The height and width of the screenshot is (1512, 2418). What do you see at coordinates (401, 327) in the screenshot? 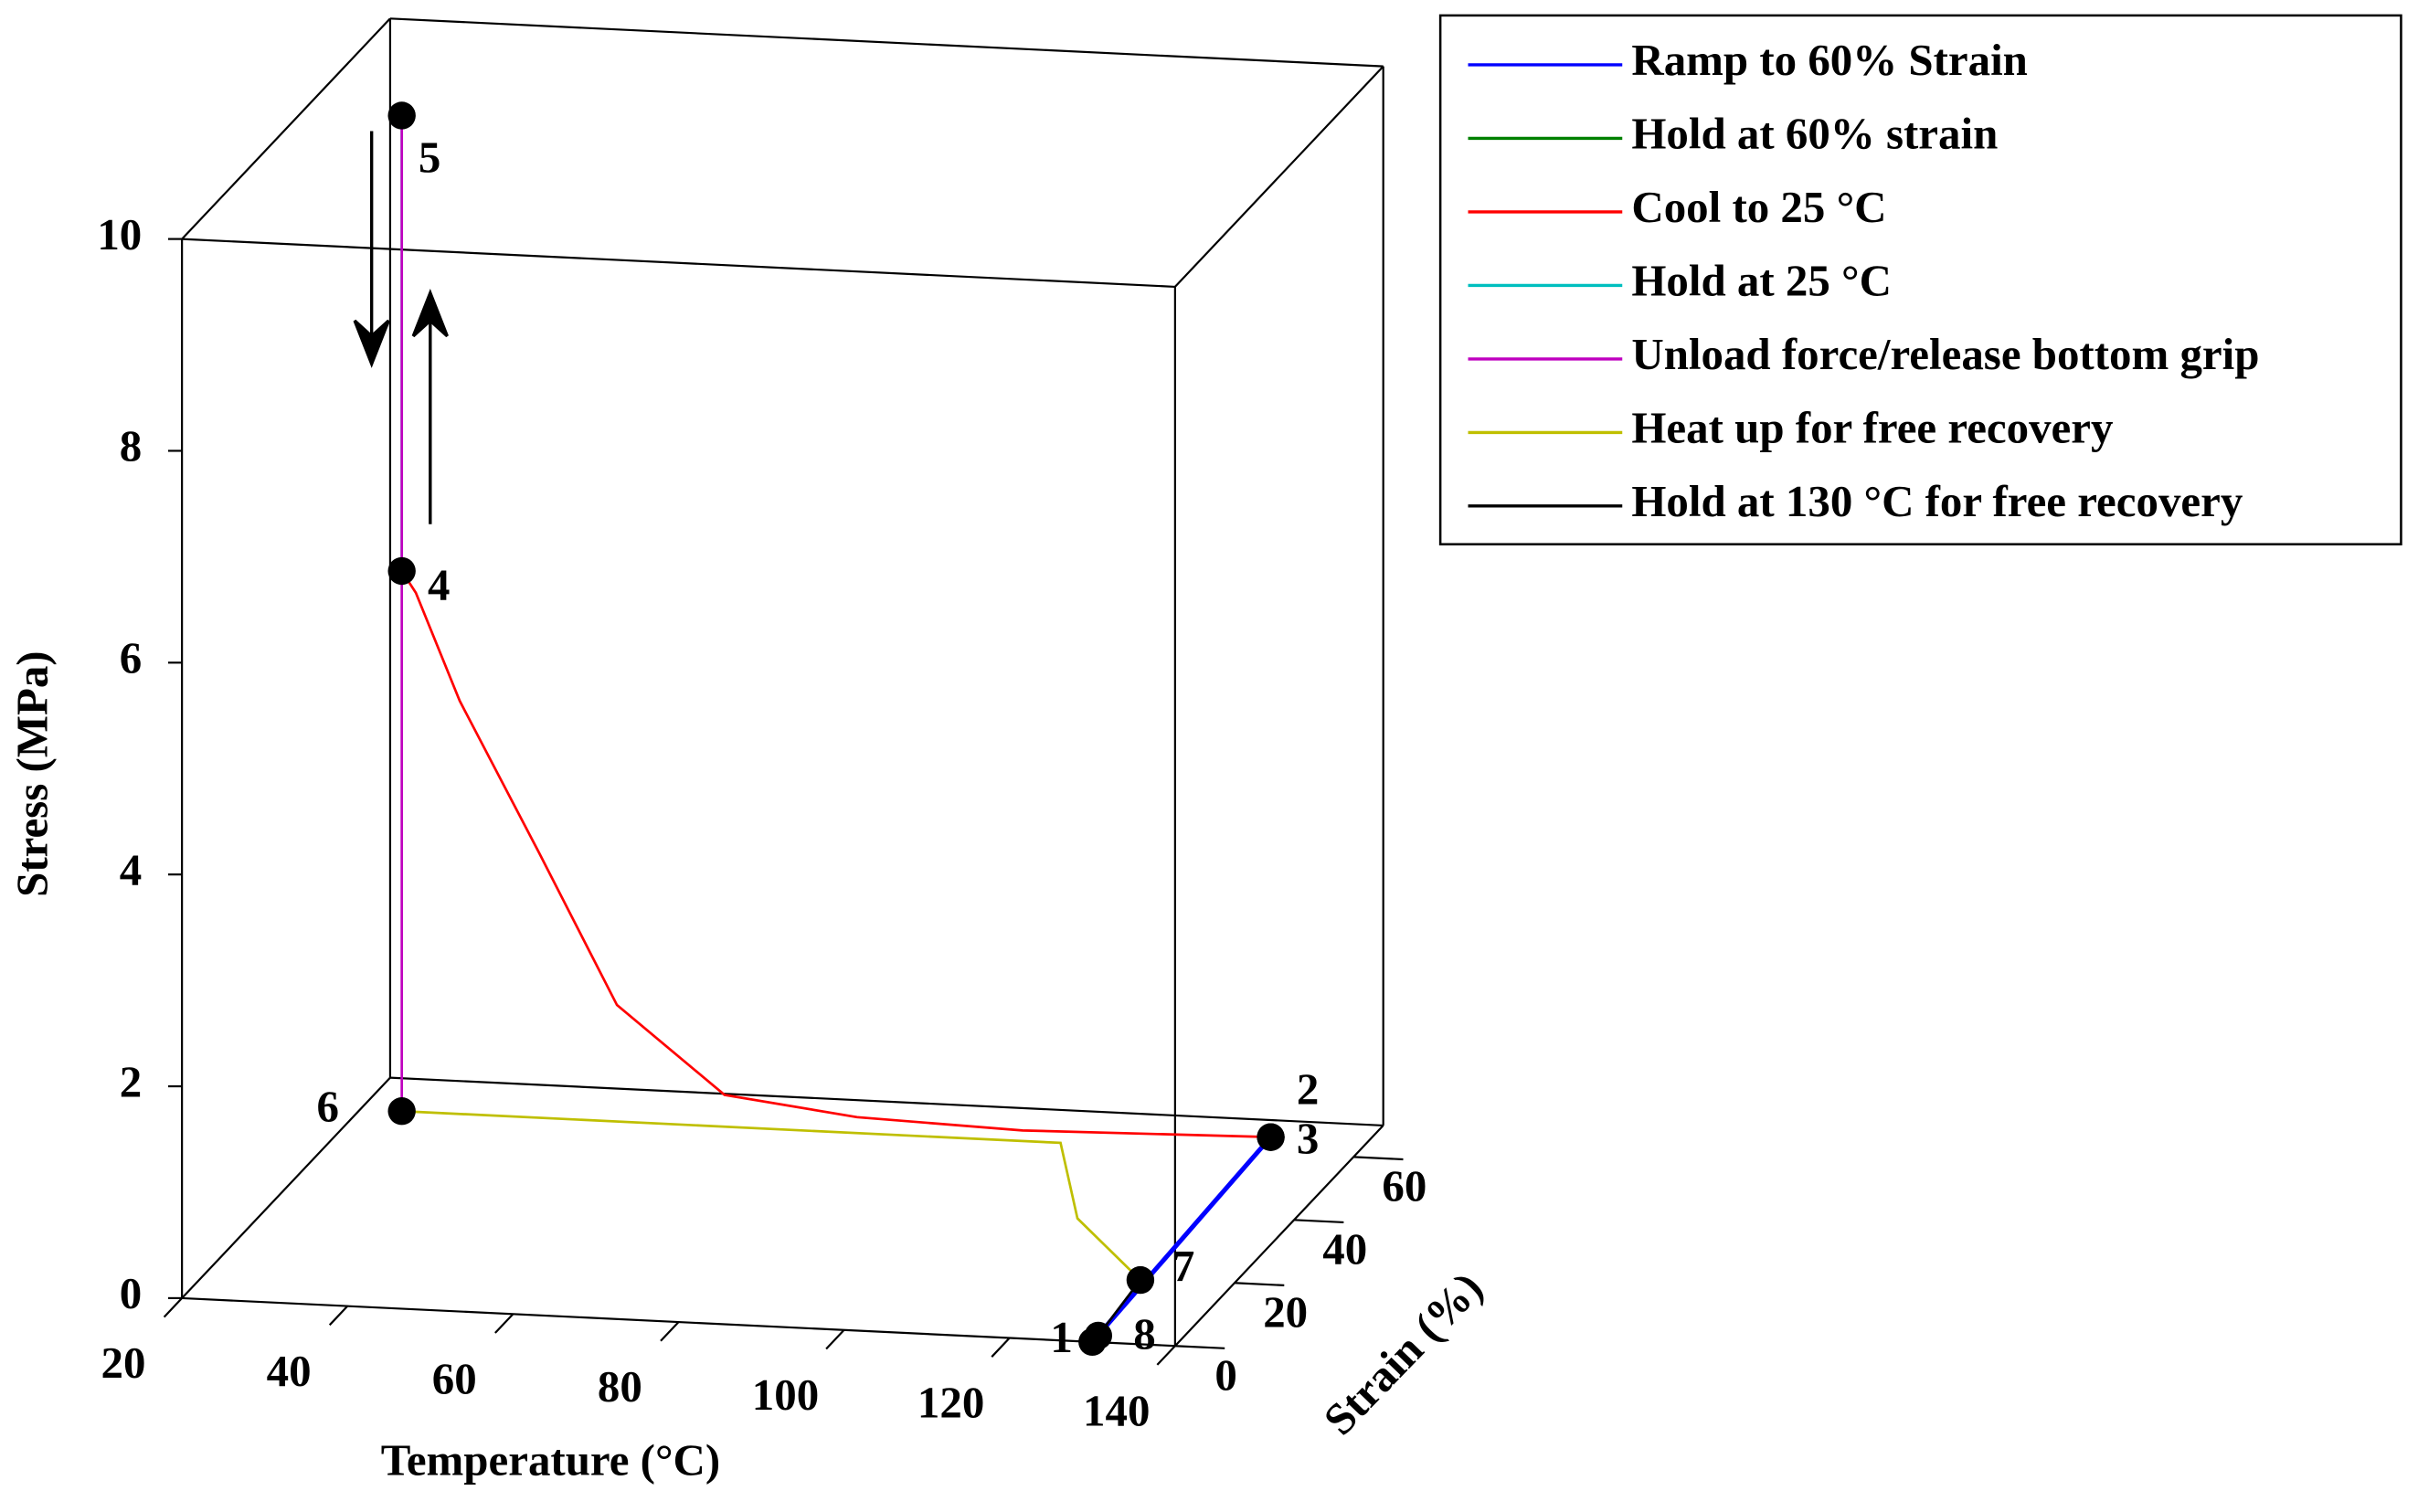
I see `arrows` at bounding box center [401, 327].